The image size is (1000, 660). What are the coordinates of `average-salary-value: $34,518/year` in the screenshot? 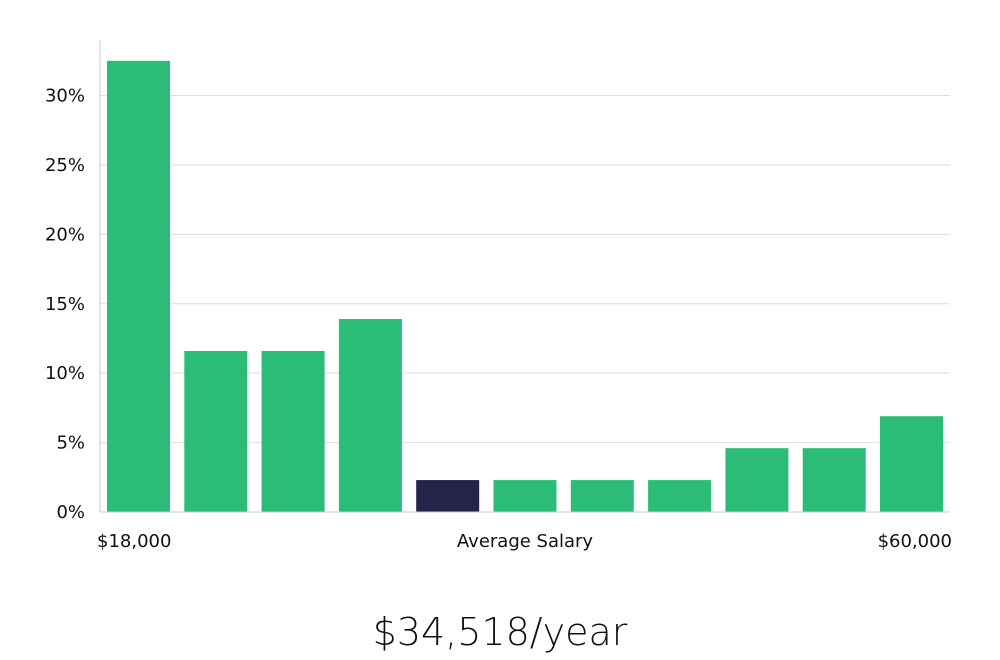 It's located at (500, 632).